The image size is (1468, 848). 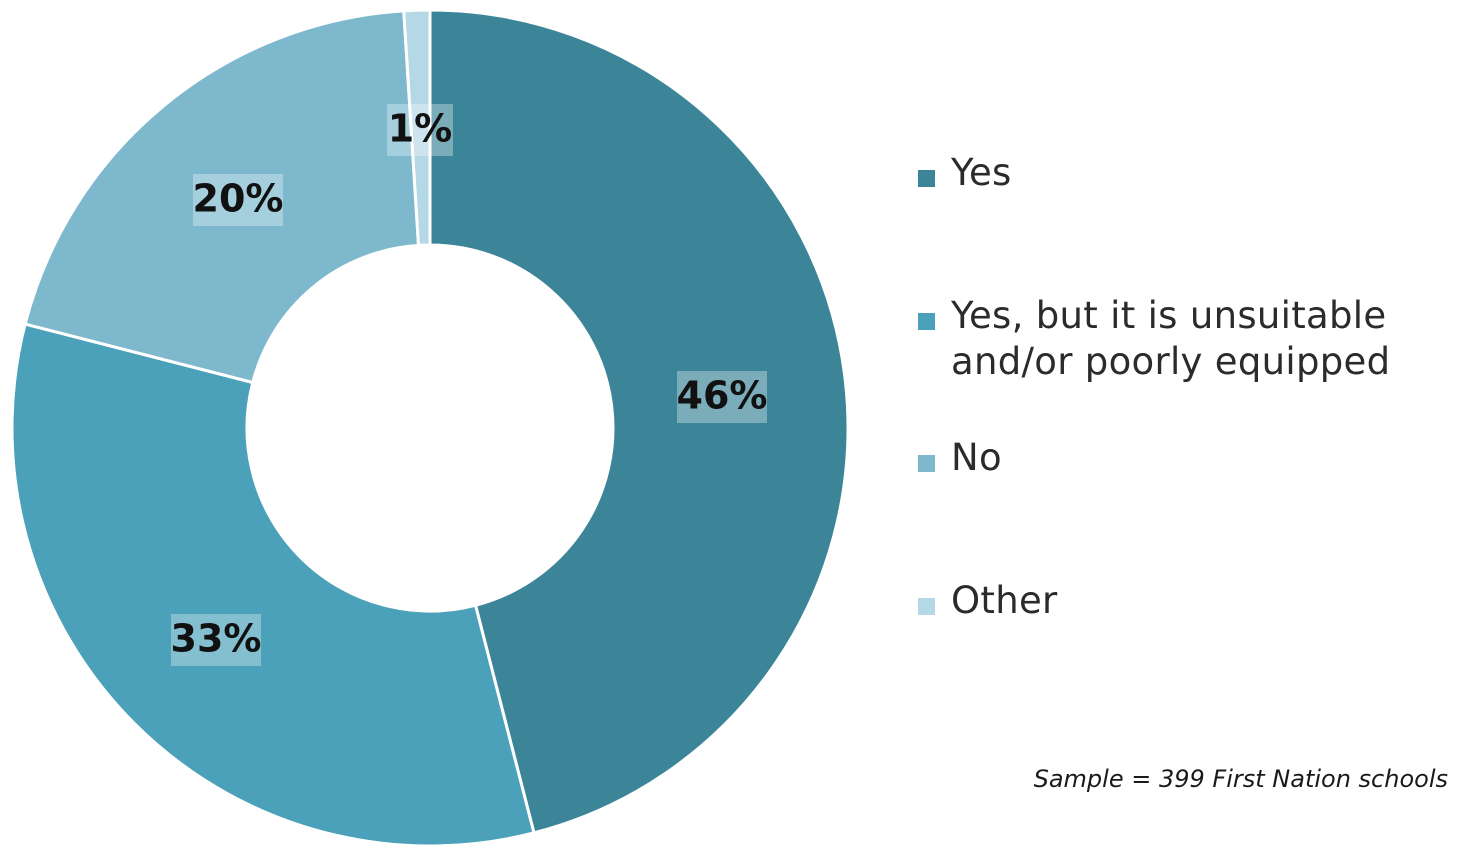 I want to click on legend-label-yes: Yes, so click(x=981, y=172).